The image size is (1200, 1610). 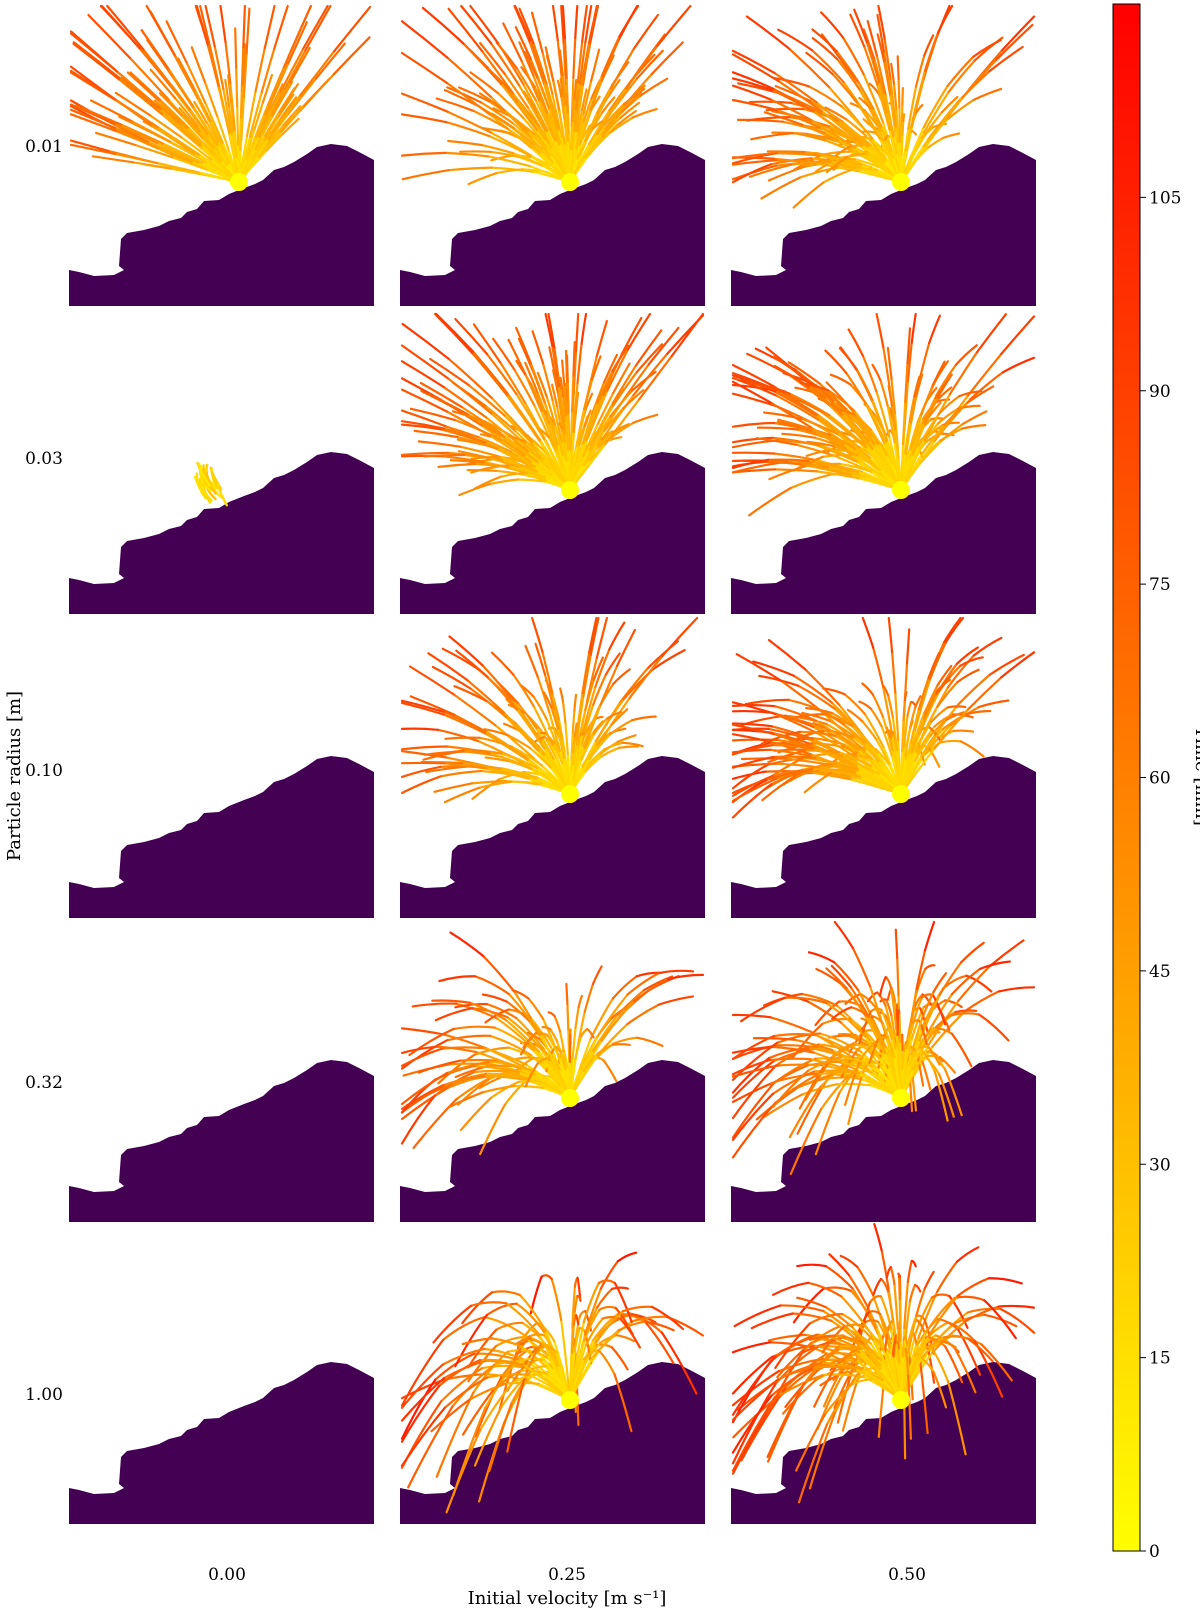 What do you see at coordinates (552, 1387) in the screenshot?
I see `panel-r4-c1` at bounding box center [552, 1387].